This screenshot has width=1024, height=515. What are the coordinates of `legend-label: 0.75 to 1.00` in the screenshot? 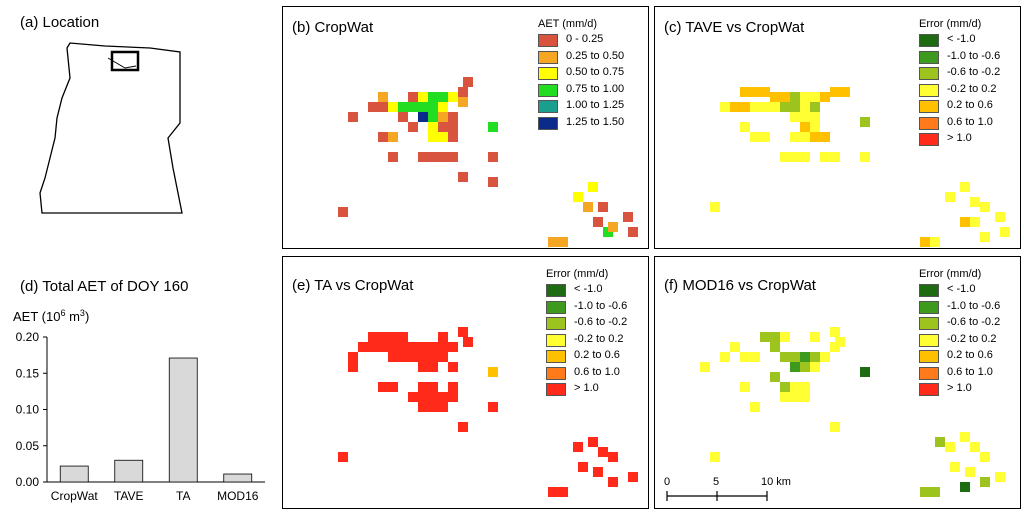 It's located at (595, 88).